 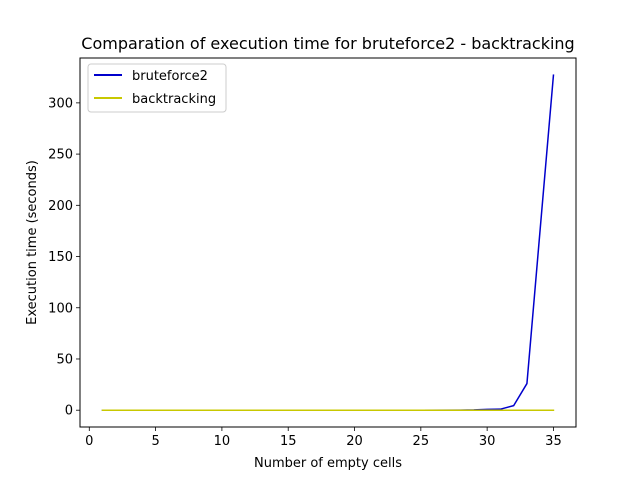 What do you see at coordinates (89, 441) in the screenshot?
I see `x-tick-label: 0` at bounding box center [89, 441].